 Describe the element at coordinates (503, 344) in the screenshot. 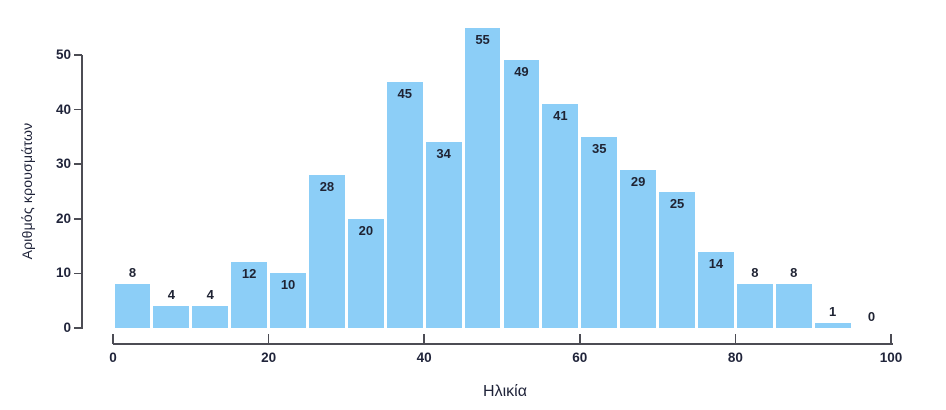

I see `x-axis-line` at that location.